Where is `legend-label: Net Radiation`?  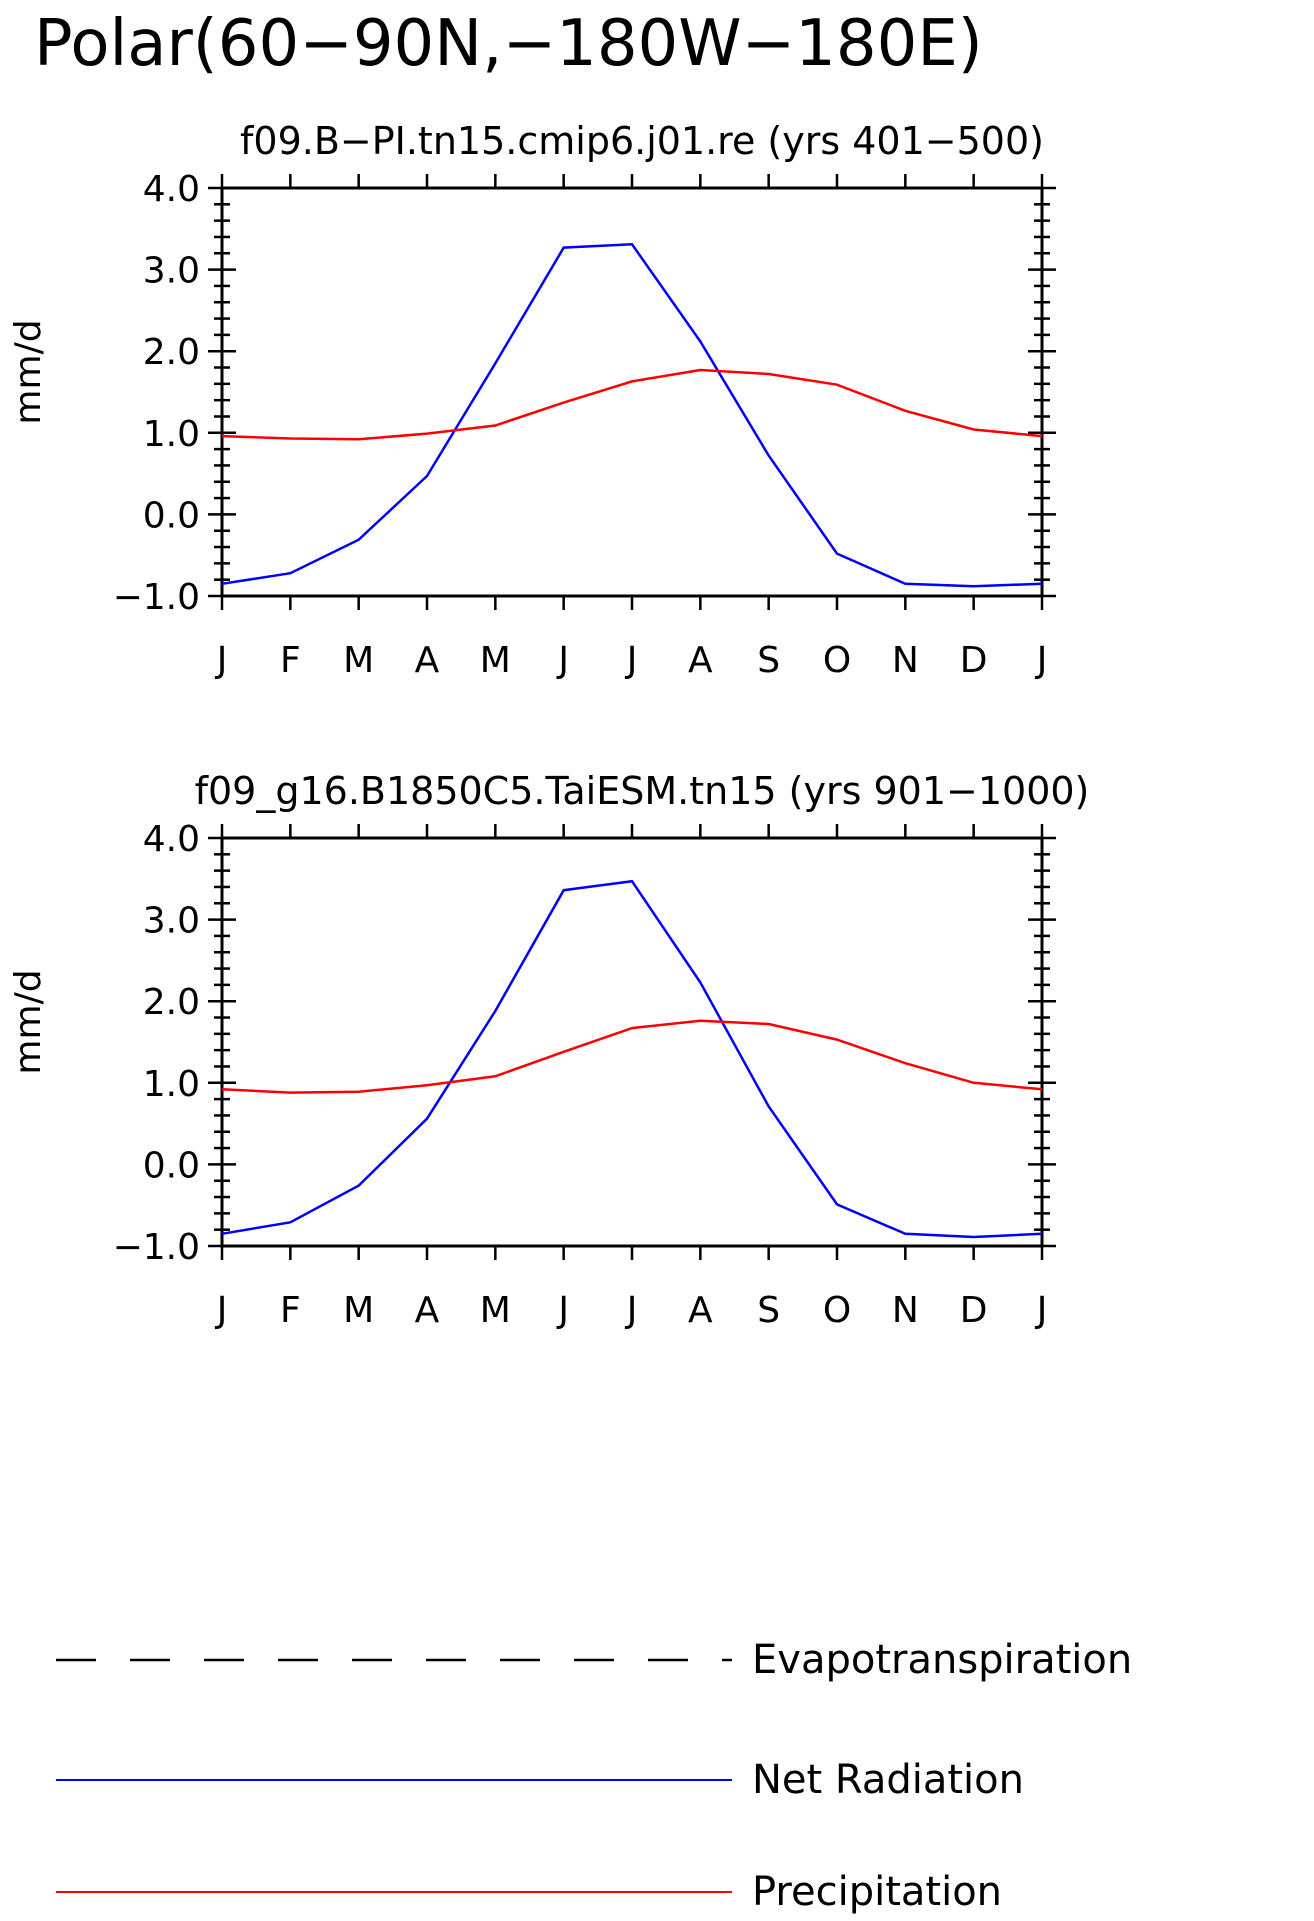
legend-label: Net Radiation is located at coordinates (888, 1780).